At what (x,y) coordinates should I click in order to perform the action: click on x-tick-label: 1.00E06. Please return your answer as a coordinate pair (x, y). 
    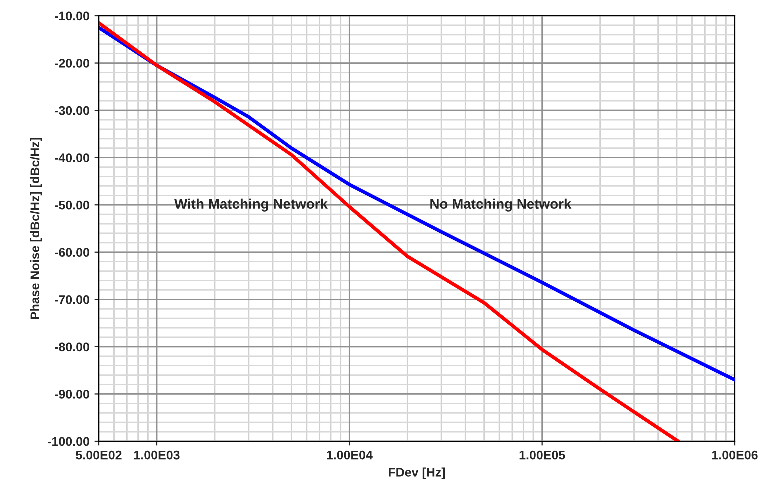
    Looking at the image, I should click on (735, 455).